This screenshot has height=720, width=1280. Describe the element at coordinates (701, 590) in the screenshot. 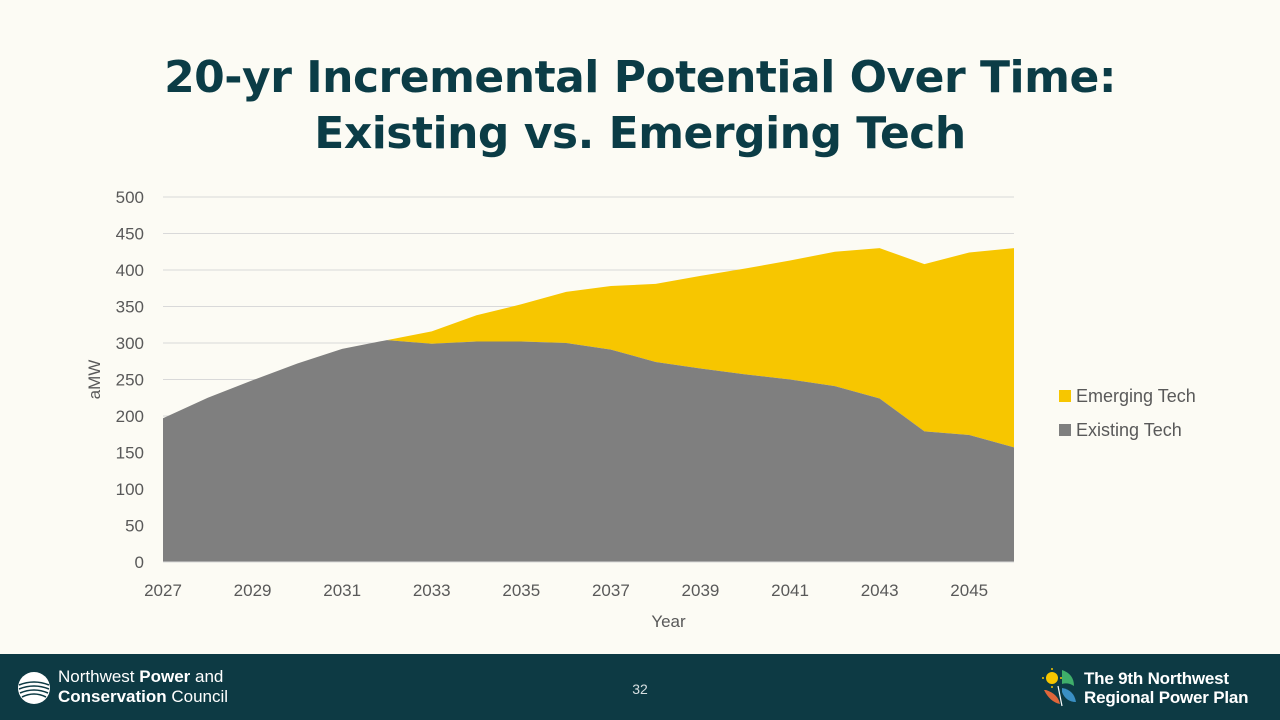

I see `x-tick-label-2039: 2039` at that location.